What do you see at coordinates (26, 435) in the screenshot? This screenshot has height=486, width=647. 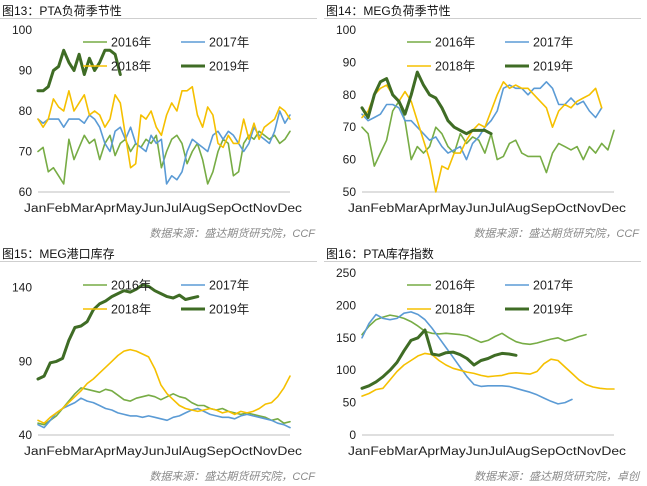 I see `y-tick-label: 40` at bounding box center [26, 435].